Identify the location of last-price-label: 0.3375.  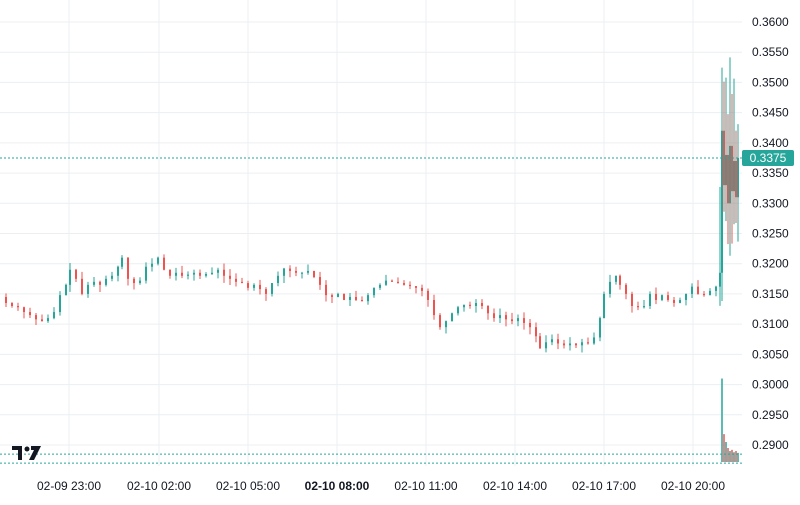
(768, 158).